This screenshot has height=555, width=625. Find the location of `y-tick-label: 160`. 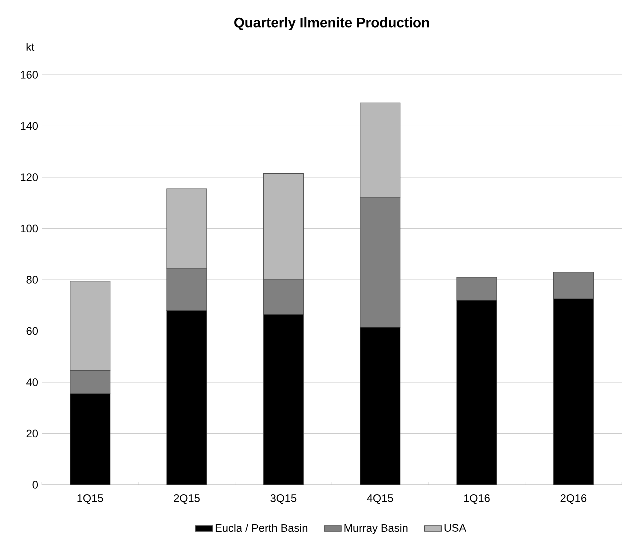

y-tick-label: 160 is located at coordinates (29, 75).